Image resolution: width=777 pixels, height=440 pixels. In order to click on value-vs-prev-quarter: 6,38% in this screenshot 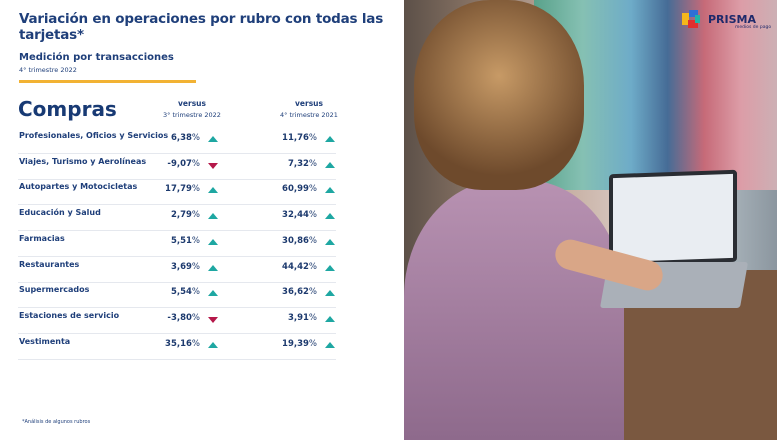, I will do `click(170, 138)`.